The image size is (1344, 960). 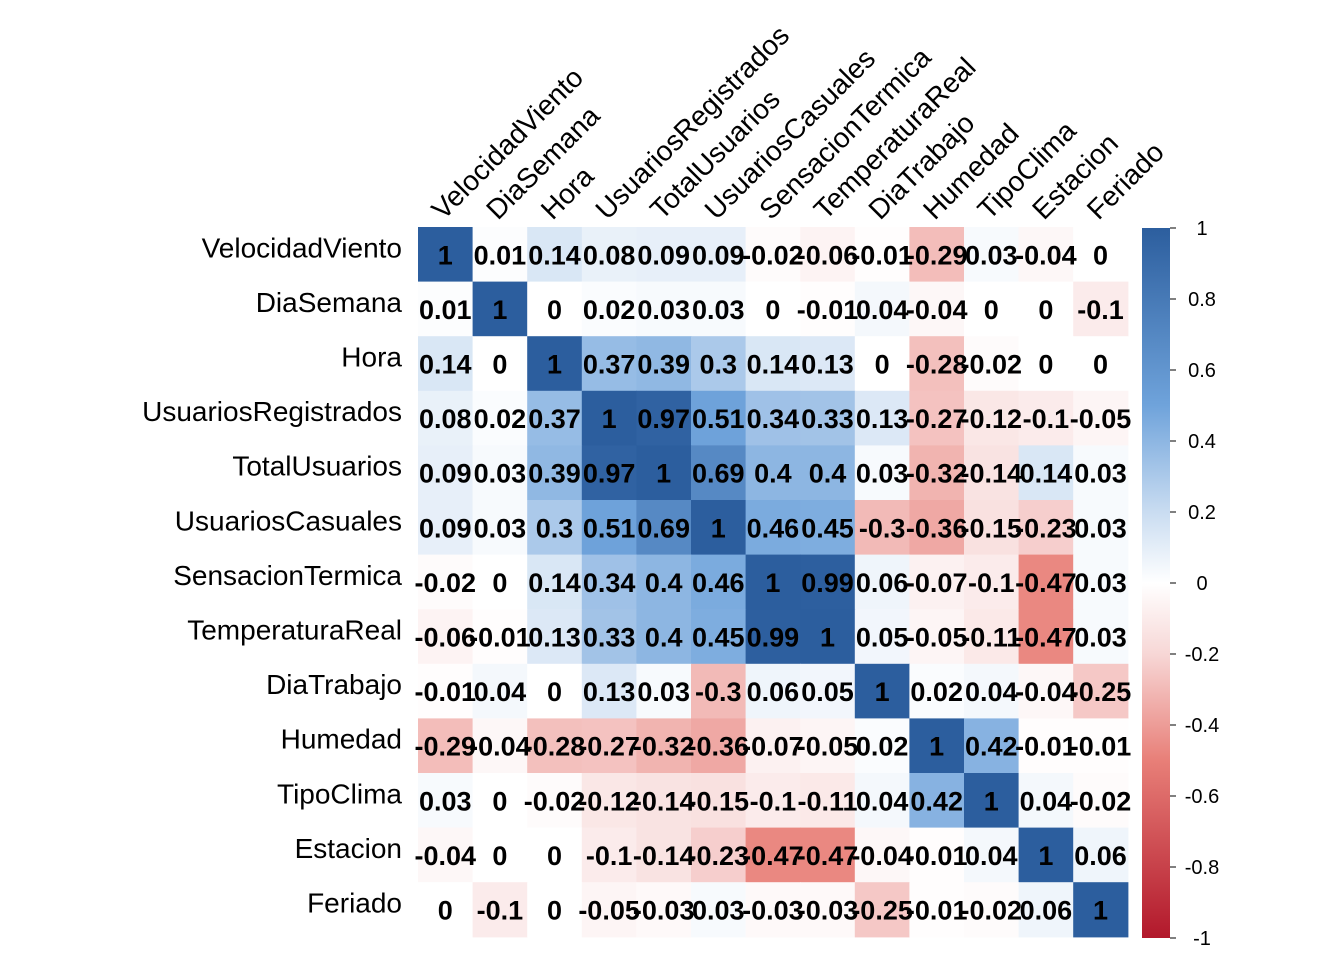 I want to click on legend-color-bar, so click(x=1156, y=583).